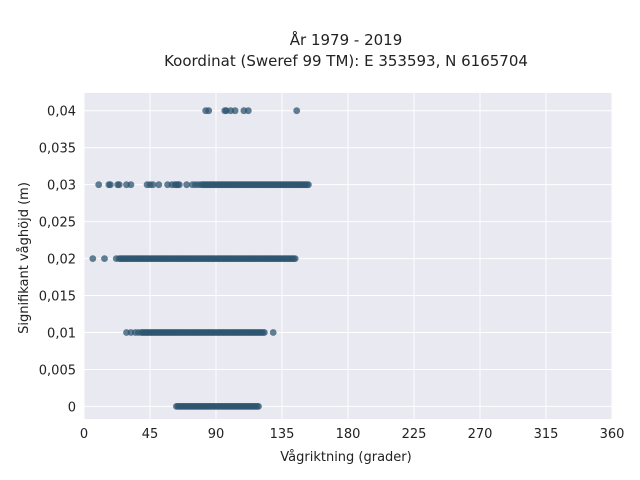 The height and width of the screenshot is (480, 640). What do you see at coordinates (612, 434) in the screenshot?
I see `x-tick-label: 360` at bounding box center [612, 434].